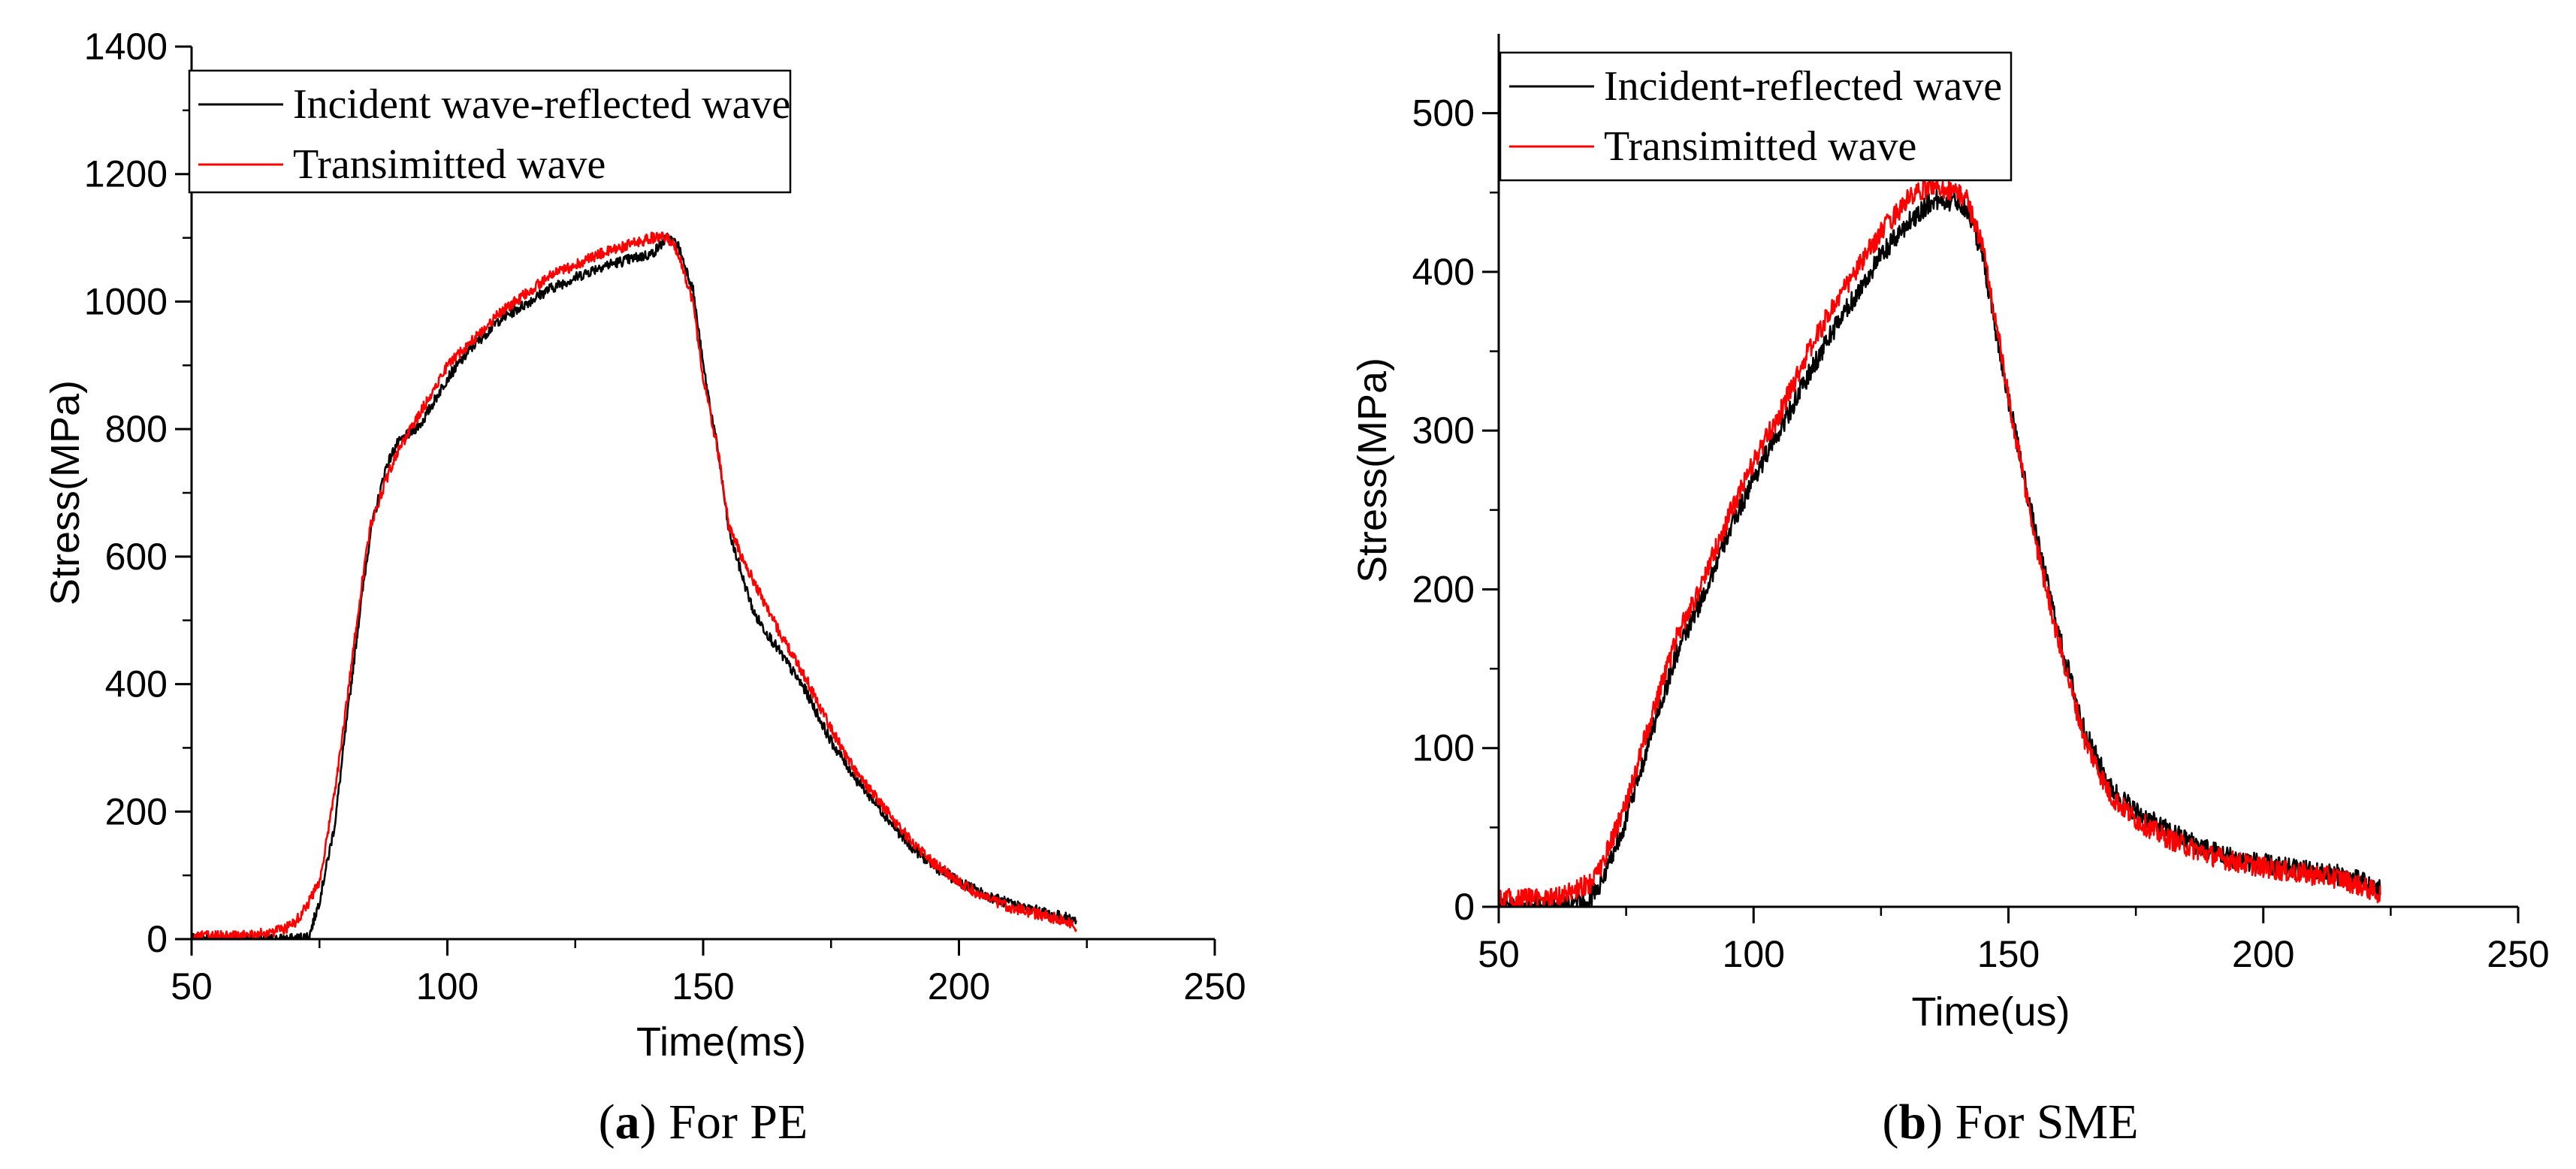 This screenshot has height=1169, width=2576. I want to click on y-tick-label: 1000, so click(126, 301).